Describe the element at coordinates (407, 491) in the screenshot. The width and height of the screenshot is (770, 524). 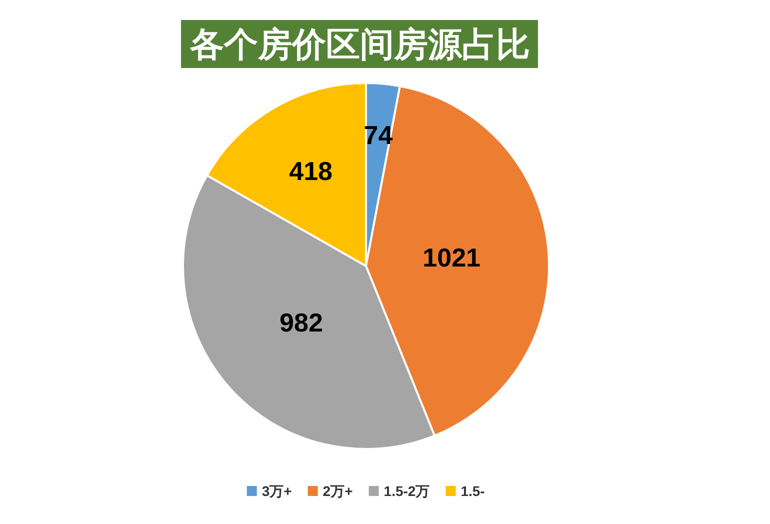
I see `legend-label: 1.5-2万` at that location.